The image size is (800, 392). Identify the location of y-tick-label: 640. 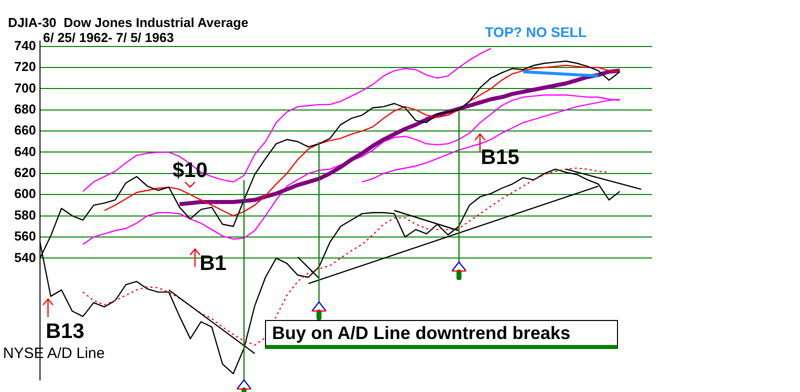
(25, 151).